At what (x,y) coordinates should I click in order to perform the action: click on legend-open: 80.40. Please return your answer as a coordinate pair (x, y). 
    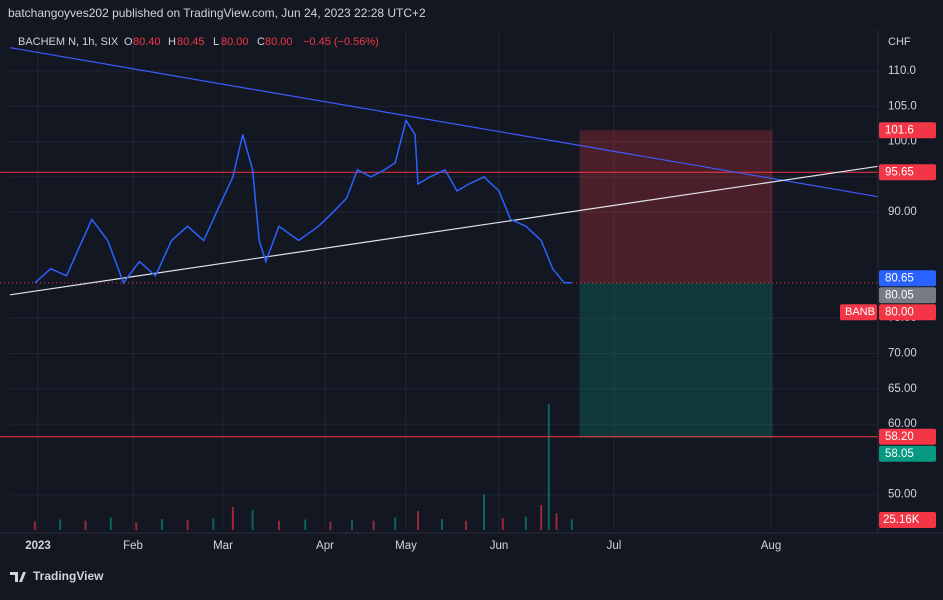
    Looking at the image, I should click on (147, 42).